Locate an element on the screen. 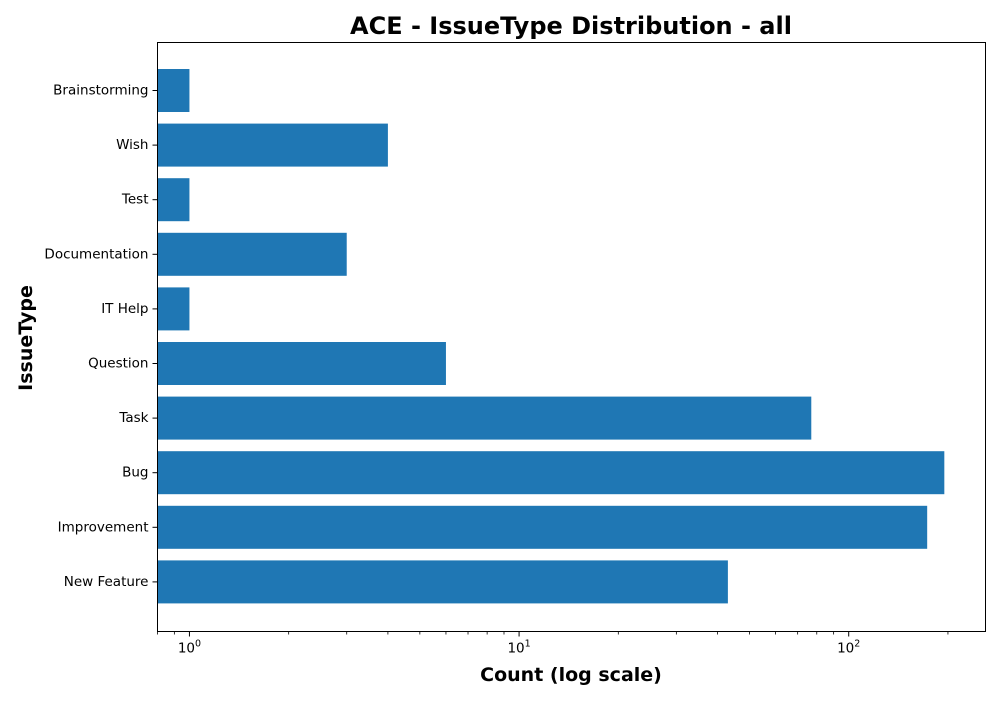 The height and width of the screenshot is (704, 1000). y-tick-label: Improvement is located at coordinates (103, 527).